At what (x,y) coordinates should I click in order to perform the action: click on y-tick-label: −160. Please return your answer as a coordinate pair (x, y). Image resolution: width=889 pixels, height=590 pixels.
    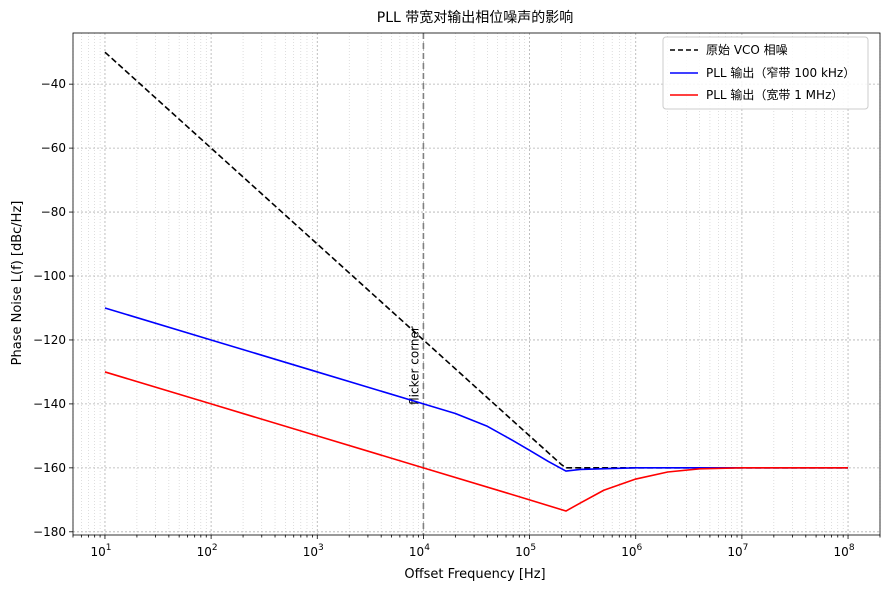
    Looking at the image, I should click on (49, 468).